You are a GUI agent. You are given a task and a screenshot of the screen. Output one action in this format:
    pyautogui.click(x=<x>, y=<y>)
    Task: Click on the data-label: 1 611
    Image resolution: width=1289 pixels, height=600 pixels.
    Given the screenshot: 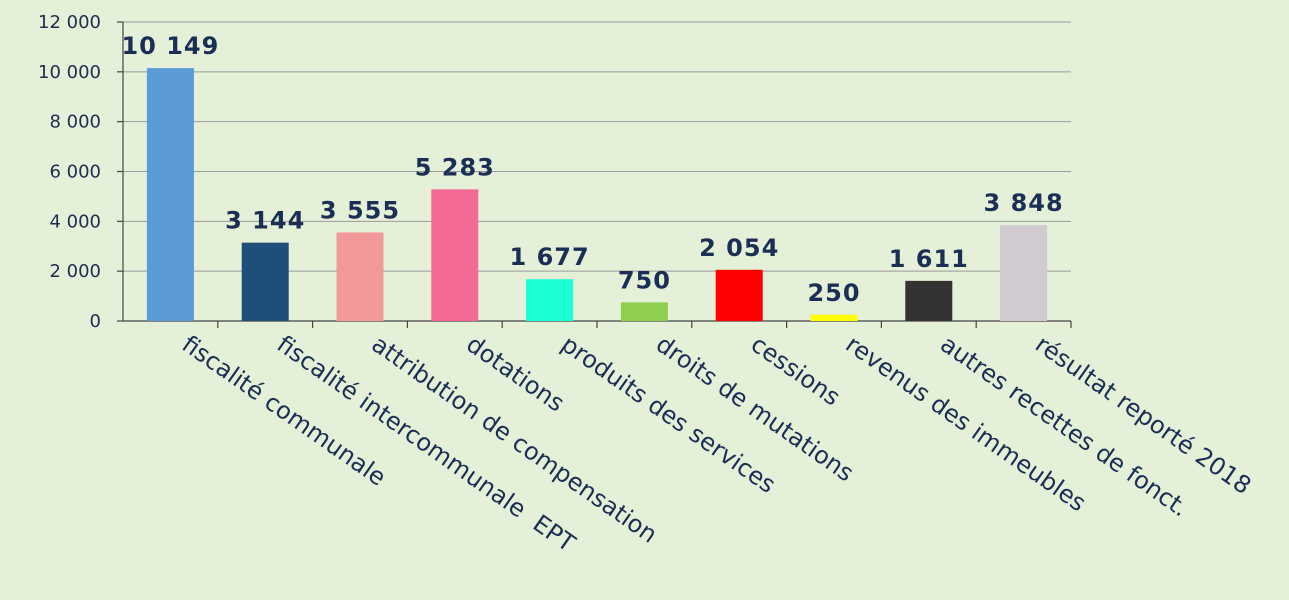 What is the action you would take?
    pyautogui.click(x=929, y=259)
    